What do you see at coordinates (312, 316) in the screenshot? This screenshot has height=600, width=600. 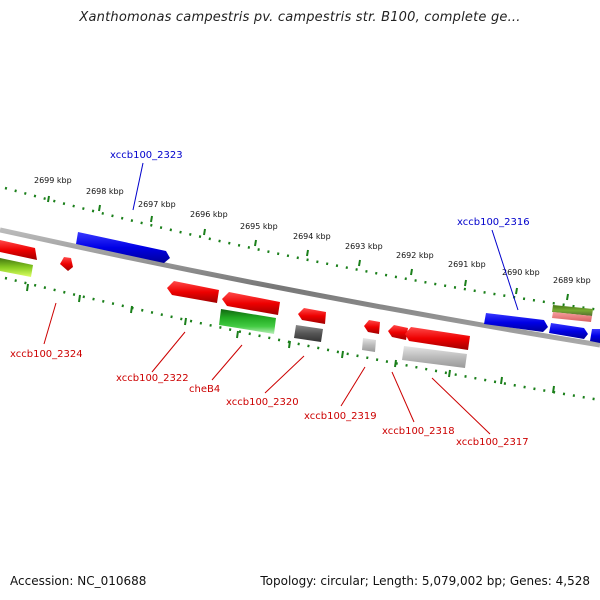 I see `gene-red-arrow-2320a` at bounding box center [312, 316].